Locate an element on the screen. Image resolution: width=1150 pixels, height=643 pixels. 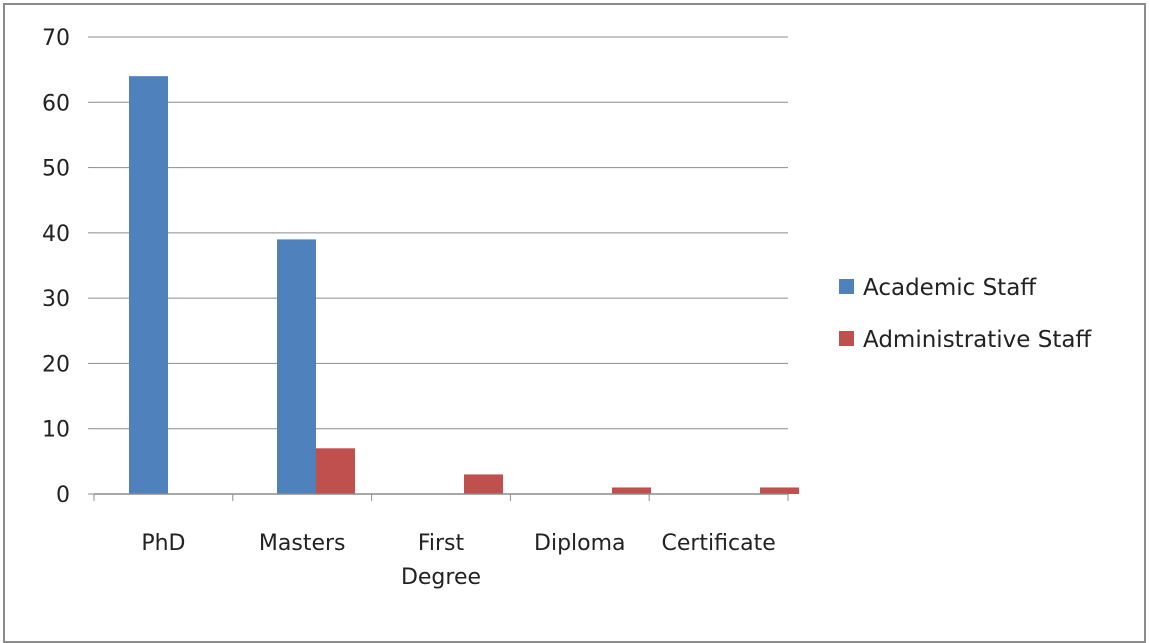
bar-administrative-staff-diploma is located at coordinates (631, 490).